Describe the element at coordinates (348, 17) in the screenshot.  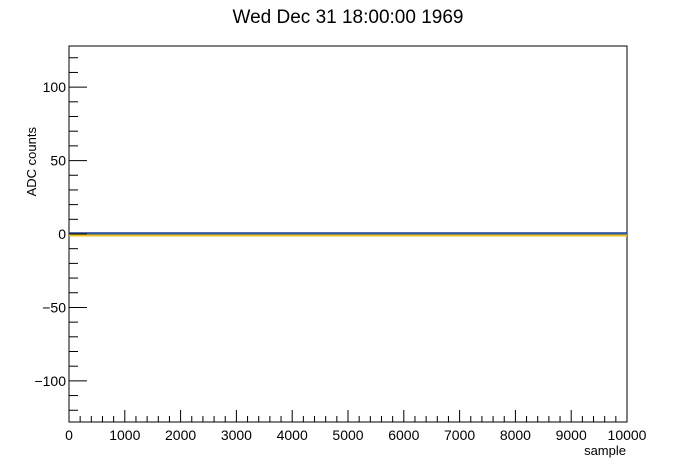
I see `chart-title: Wed Dec 31 18:00:00 1969` at that location.